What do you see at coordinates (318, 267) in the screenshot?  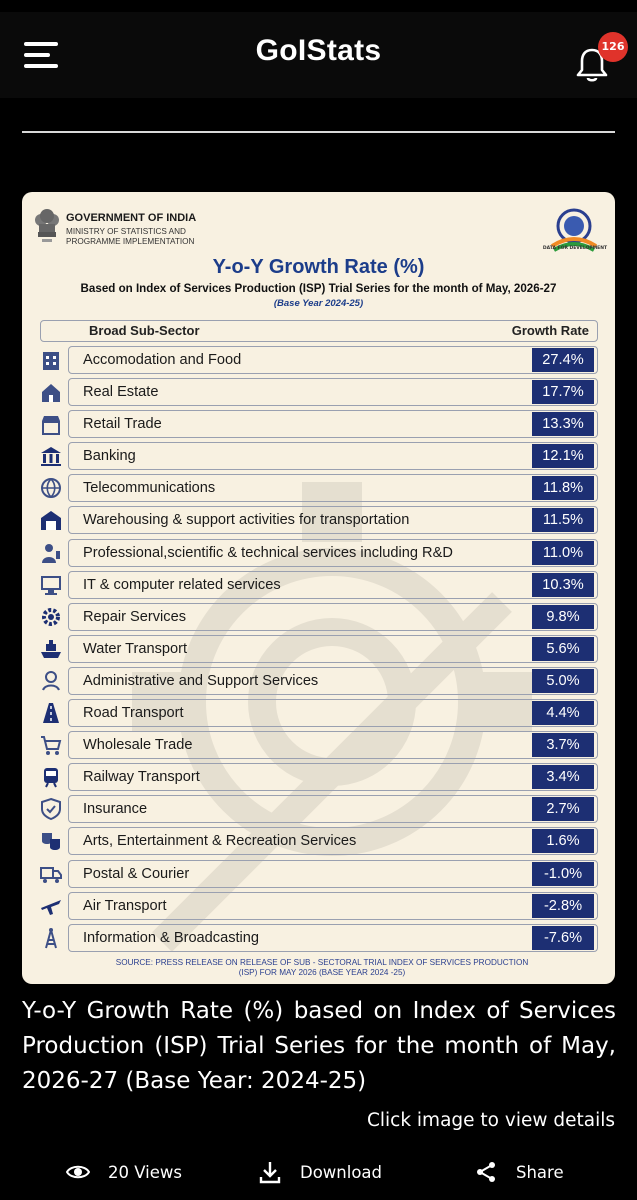 I see `infographic-title: Y-o-Y Growth Rate (%)` at bounding box center [318, 267].